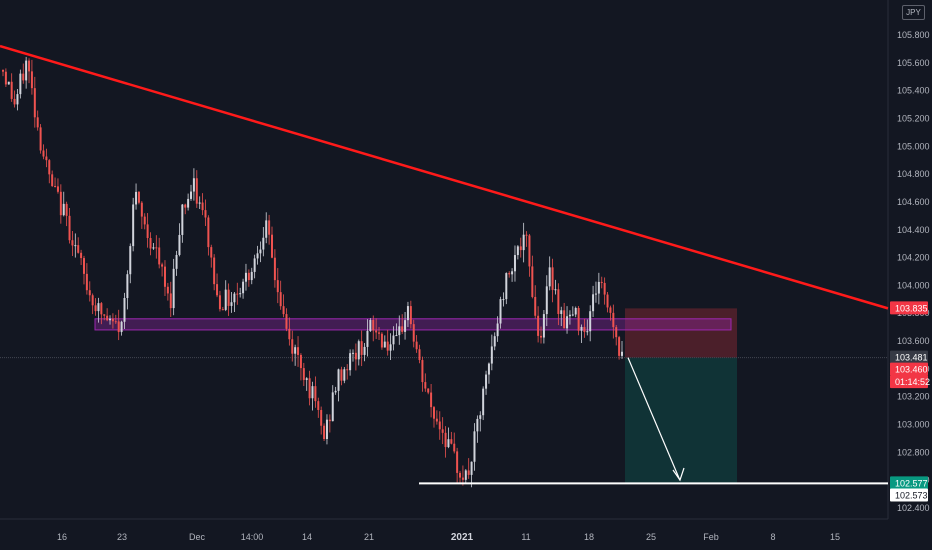 The height and width of the screenshot is (550, 932). Describe the element at coordinates (678, 474) in the screenshot. I see `arrow-head` at that location.